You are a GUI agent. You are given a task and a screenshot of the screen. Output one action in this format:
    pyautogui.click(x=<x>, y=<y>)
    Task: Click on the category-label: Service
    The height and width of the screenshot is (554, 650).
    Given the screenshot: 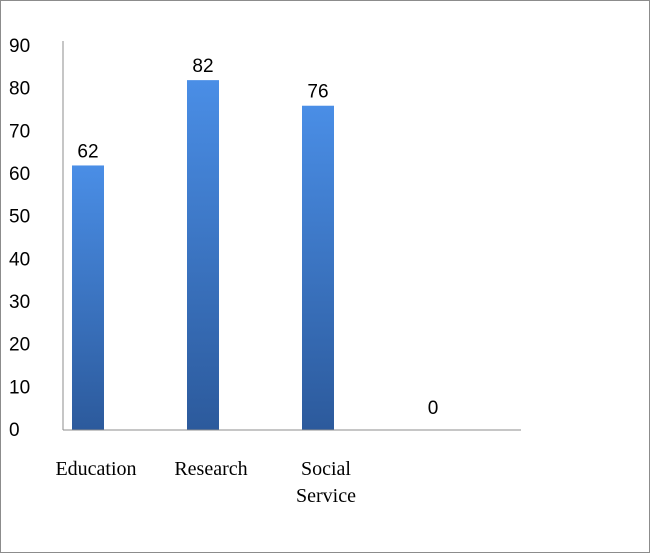 What is the action you would take?
    pyautogui.click(x=326, y=496)
    